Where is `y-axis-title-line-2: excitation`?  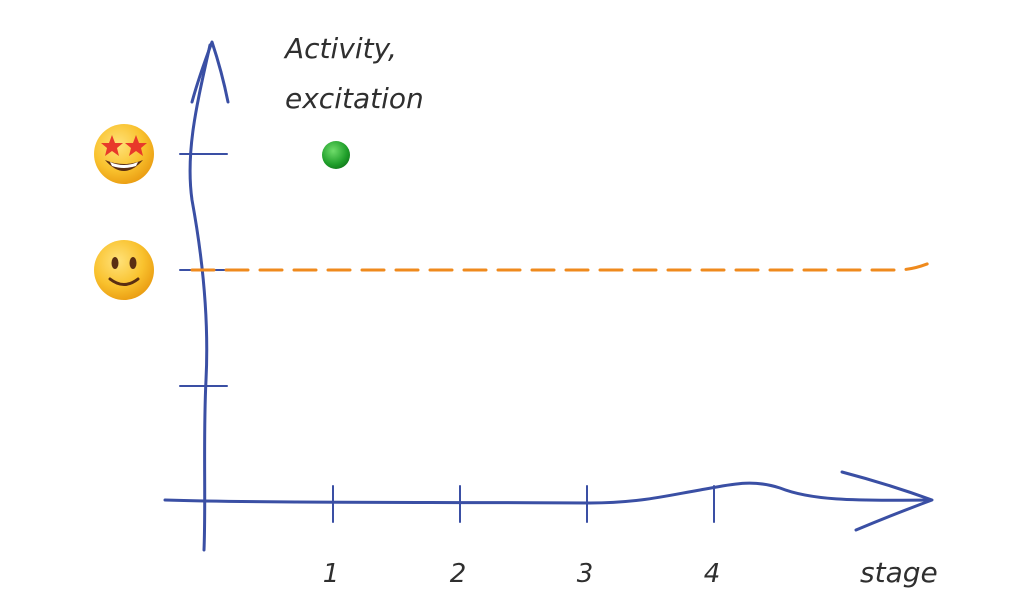
y-axis-title-line-2: excitation is located at coordinates (354, 98).